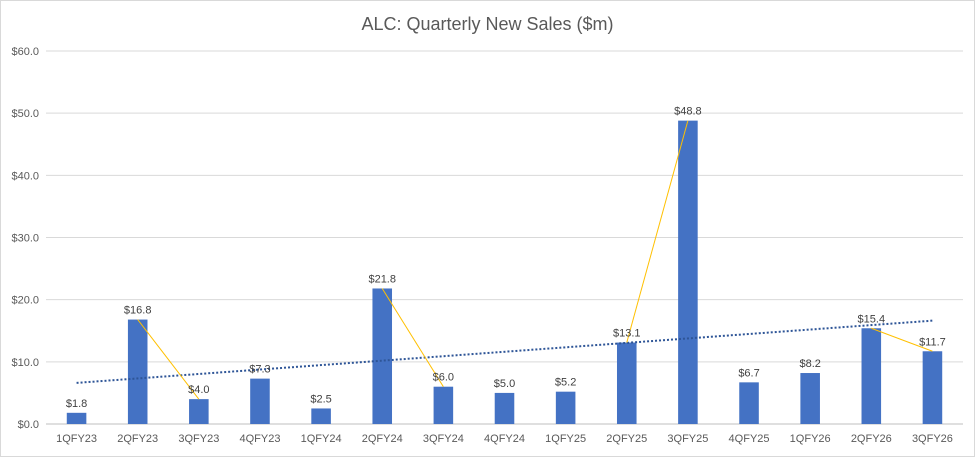 The height and width of the screenshot is (457, 975). Describe the element at coordinates (871, 439) in the screenshot. I see `x-tick-label: 2QFY26` at that location.